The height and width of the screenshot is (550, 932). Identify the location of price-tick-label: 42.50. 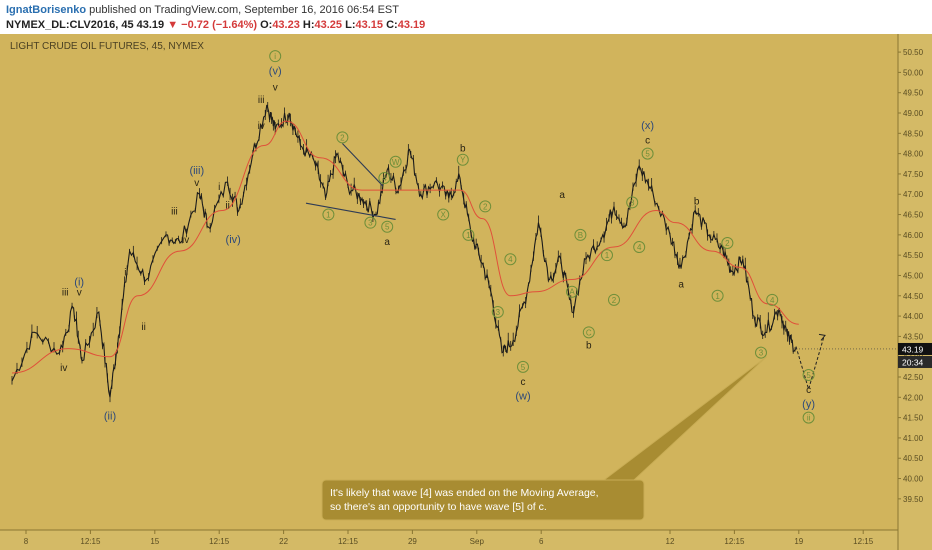
(913, 377).